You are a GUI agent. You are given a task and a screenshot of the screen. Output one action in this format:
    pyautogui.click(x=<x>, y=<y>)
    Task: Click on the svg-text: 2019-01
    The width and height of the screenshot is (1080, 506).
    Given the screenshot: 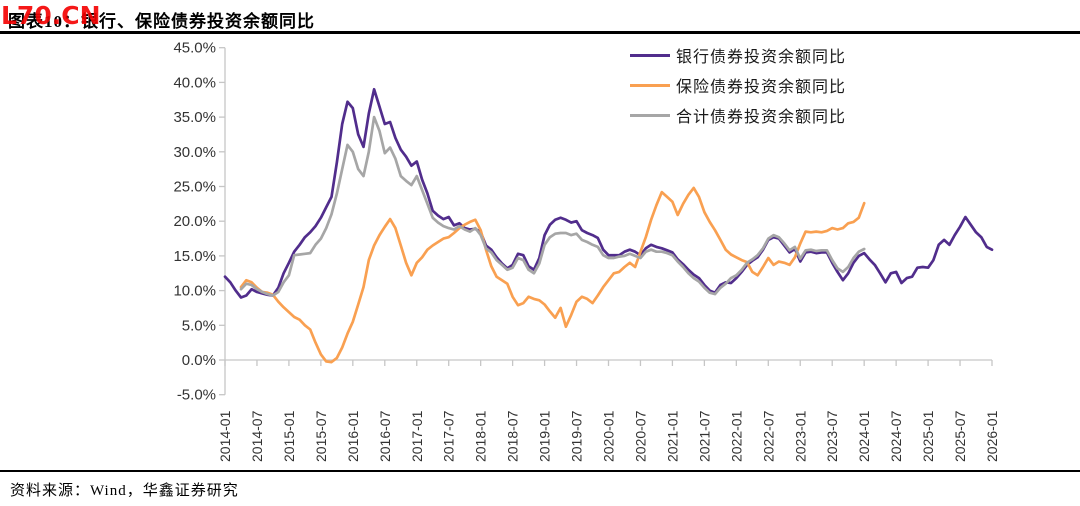 What is the action you would take?
    pyautogui.click(x=545, y=436)
    